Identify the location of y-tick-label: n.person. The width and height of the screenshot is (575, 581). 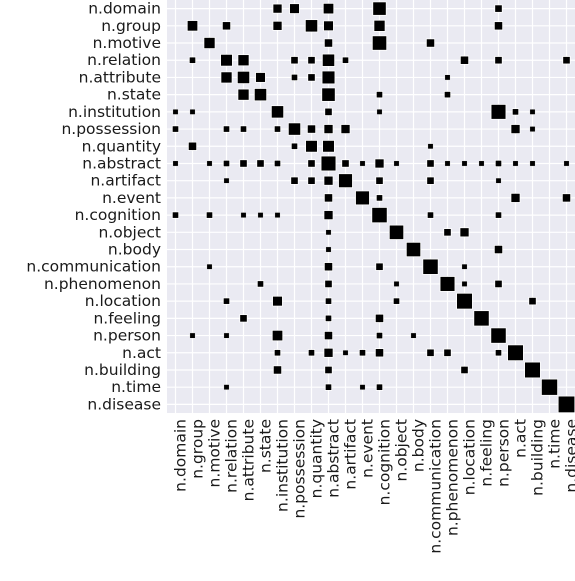
(127, 336).